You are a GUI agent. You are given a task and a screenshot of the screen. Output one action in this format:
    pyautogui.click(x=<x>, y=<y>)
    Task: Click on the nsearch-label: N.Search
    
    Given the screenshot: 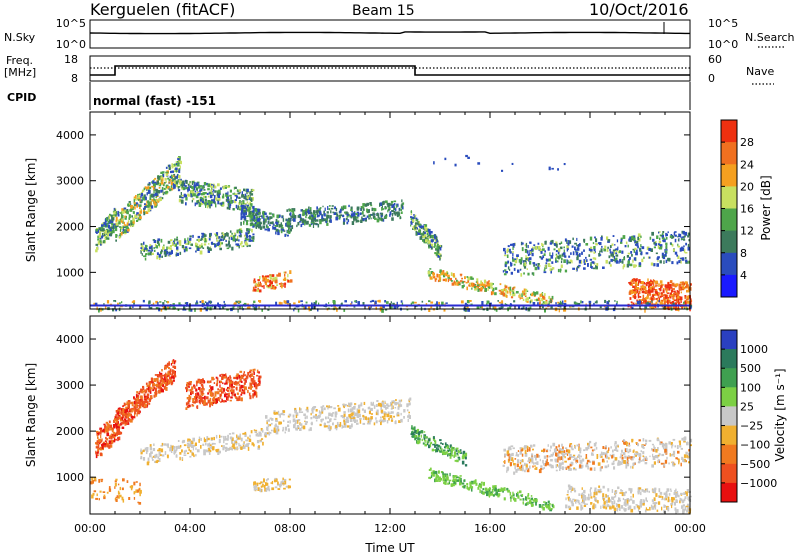 What is the action you would take?
    pyautogui.click(x=770, y=37)
    